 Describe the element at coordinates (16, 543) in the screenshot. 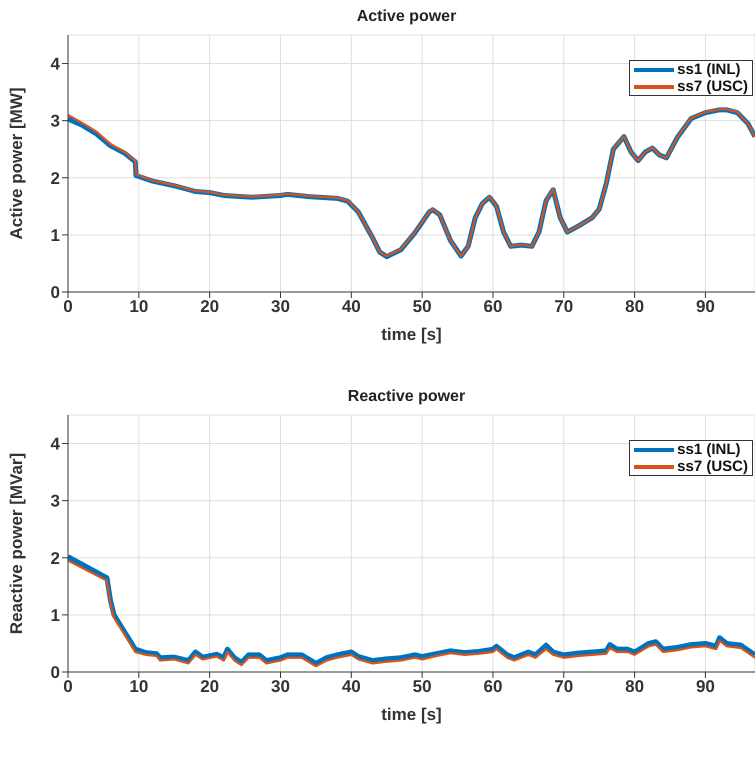

I see `y-axis-title: Reactive power [MVar]` at that location.